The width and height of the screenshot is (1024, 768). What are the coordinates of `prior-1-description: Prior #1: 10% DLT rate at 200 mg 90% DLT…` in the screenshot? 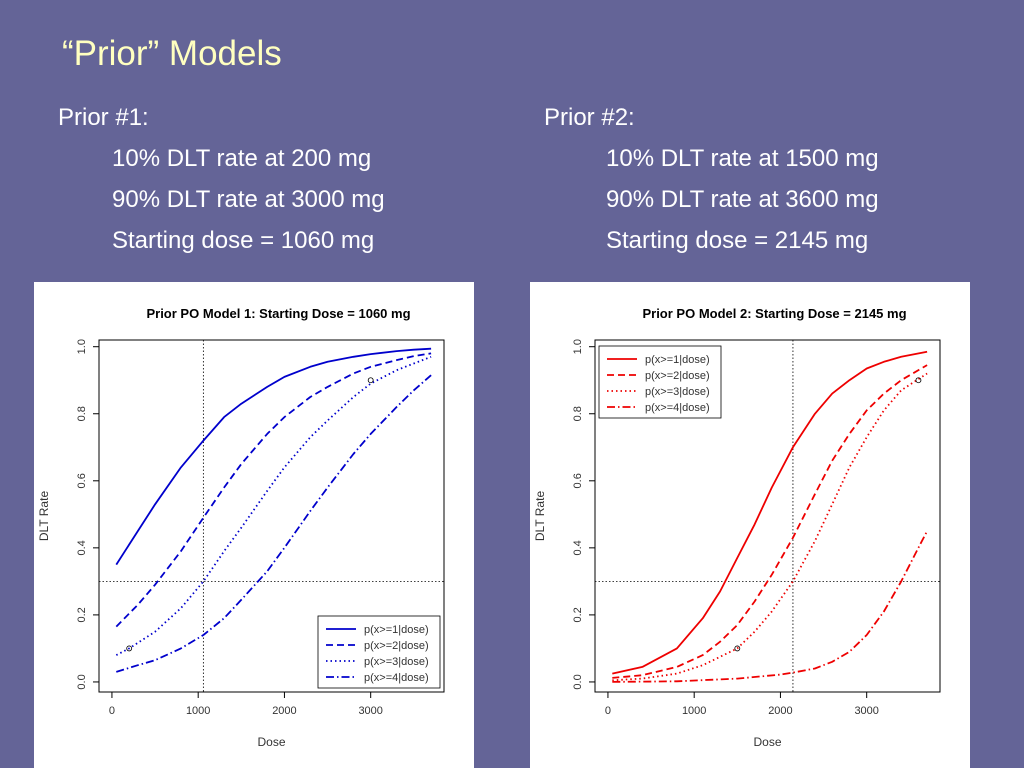 It's located at (221, 179).